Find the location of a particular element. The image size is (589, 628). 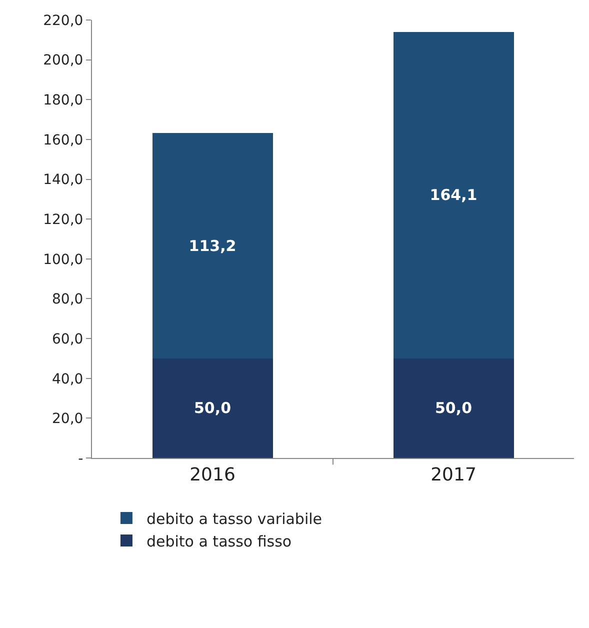

y-tick-label: 200,0 is located at coordinates (63, 60).